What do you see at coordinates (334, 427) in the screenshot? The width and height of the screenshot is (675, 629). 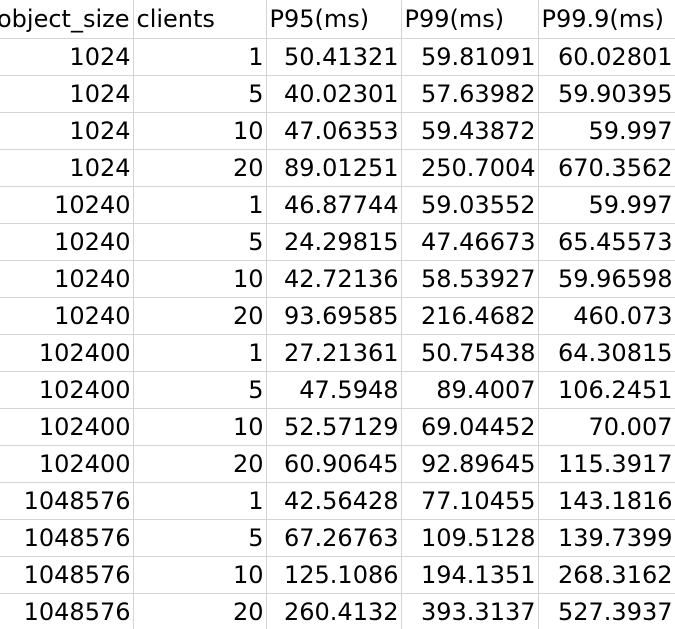 I see `p95-cell: 52.57129` at bounding box center [334, 427].